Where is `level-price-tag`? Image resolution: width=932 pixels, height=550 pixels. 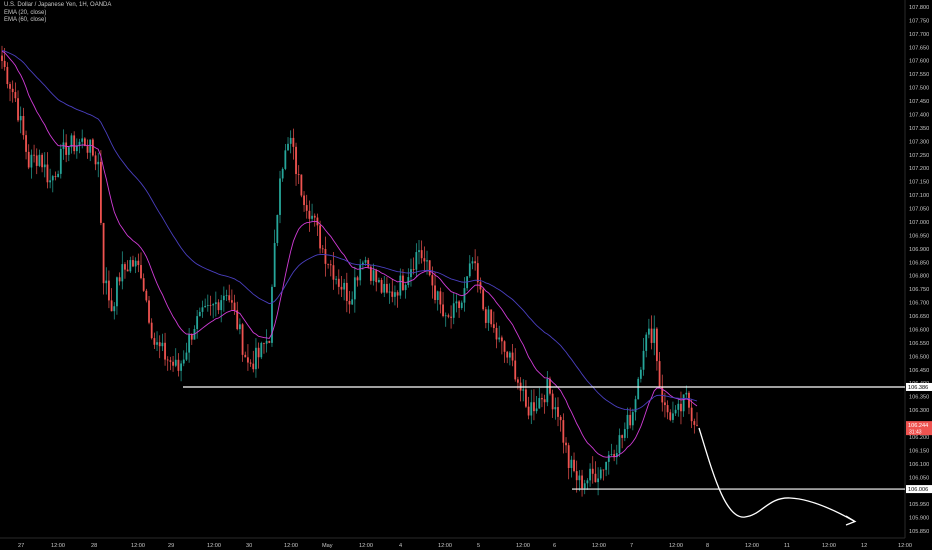 level-price-tag is located at coordinates (919, 386).